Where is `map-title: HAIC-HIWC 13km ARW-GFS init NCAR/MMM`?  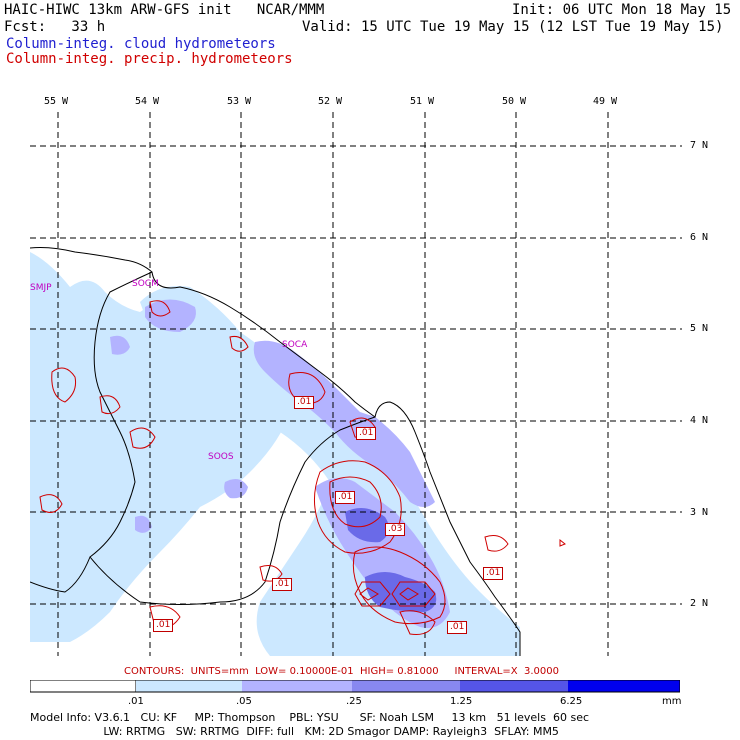
map-title: HAIC-HIWC 13km ARW-GFS init NCAR/MMM is located at coordinates (164, 10).